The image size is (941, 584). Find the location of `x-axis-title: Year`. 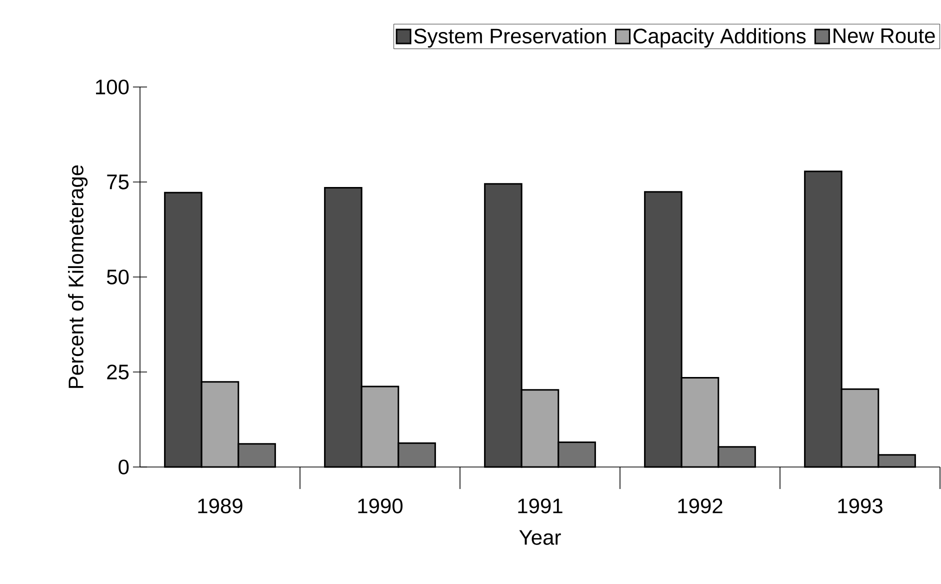

x-axis-title: Year is located at coordinates (540, 537).